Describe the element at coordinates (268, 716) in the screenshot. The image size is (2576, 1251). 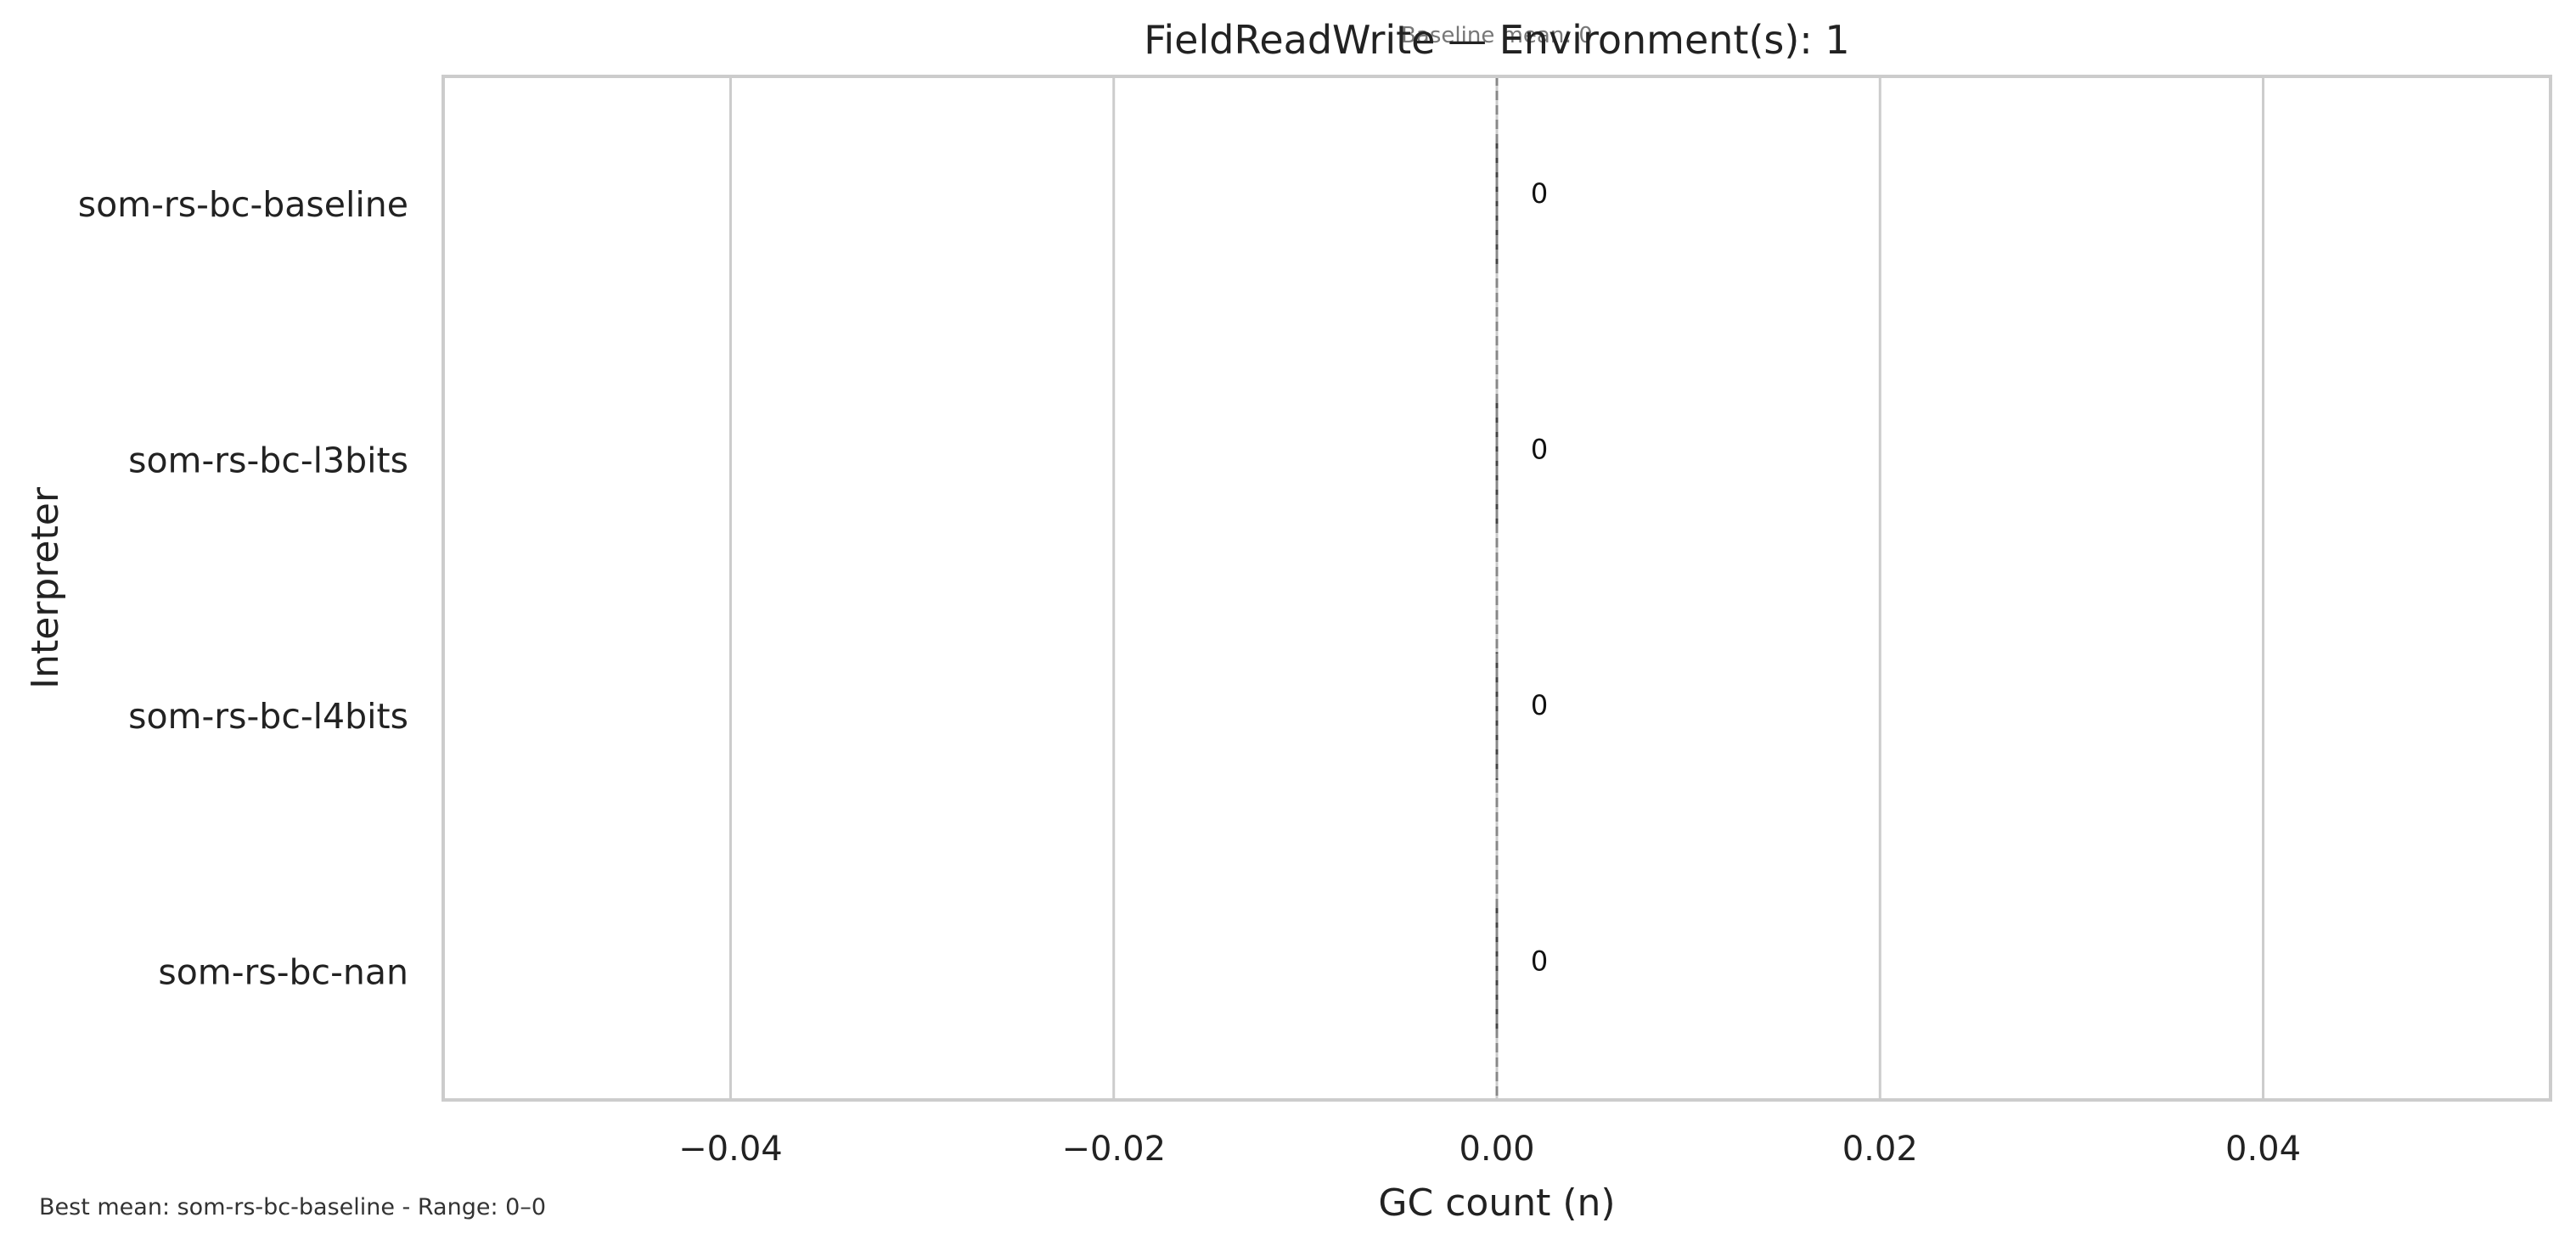
I see `y-tick-label: som-rs-bc-l4bits` at that location.